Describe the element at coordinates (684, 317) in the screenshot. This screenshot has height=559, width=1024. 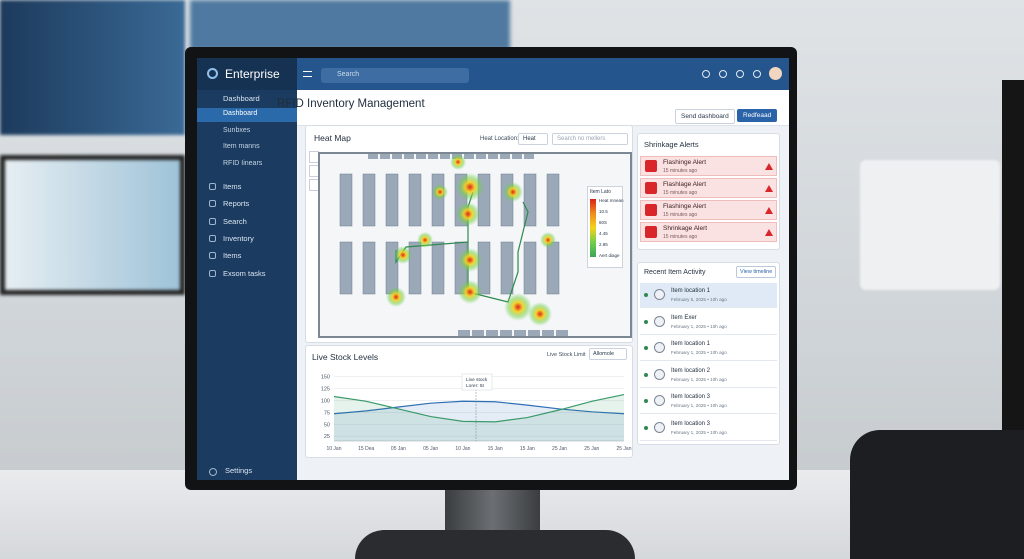
I see `item-title: Item Exer` at that location.